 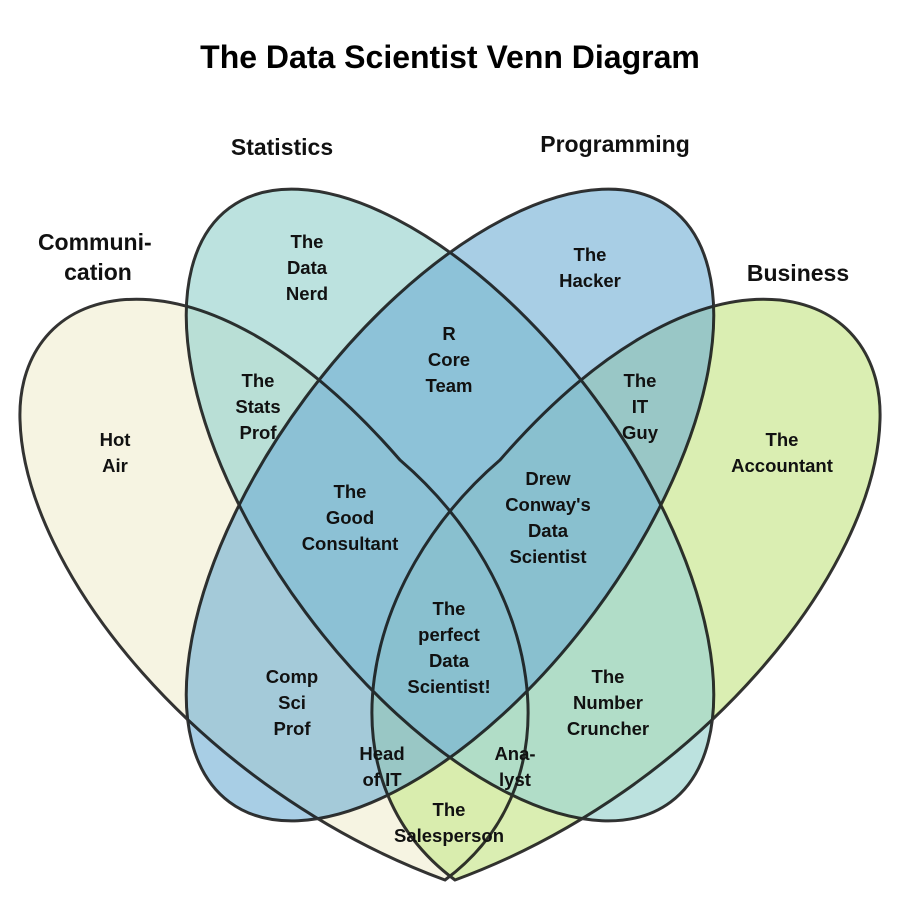 I want to click on region-label-head-of-it: Head of IT, so click(x=381, y=766).